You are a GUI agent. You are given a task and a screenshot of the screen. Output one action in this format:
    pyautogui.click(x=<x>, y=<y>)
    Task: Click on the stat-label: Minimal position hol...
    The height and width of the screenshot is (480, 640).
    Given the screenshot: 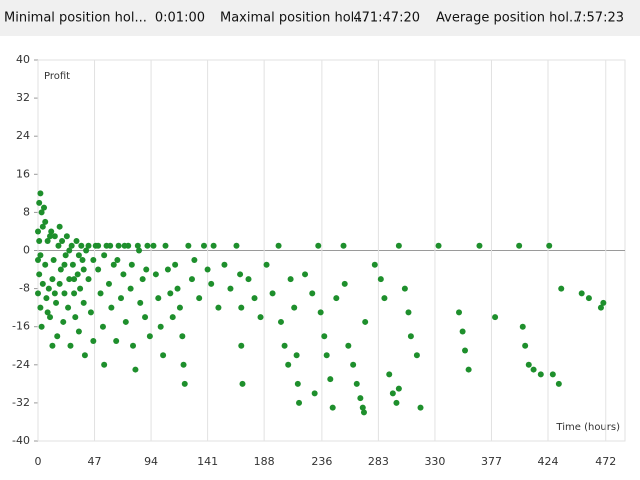 What is the action you would take?
    pyautogui.click(x=75, y=18)
    